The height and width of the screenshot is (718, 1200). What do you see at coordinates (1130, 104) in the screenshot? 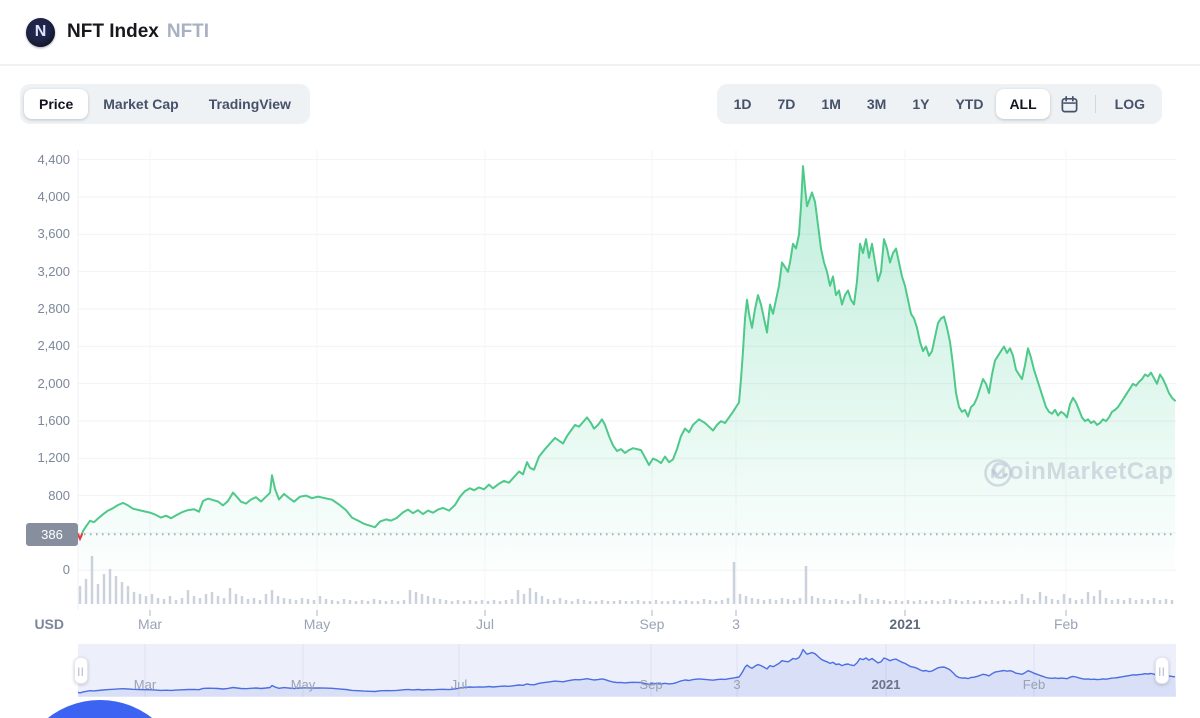
I see `log-scale-toggle: LOG` at bounding box center [1130, 104].